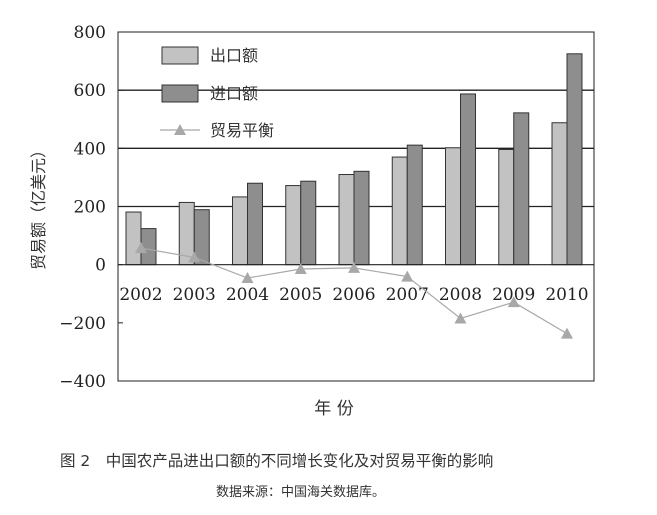  I want to click on x-tick-label: 2005, so click(300, 295).